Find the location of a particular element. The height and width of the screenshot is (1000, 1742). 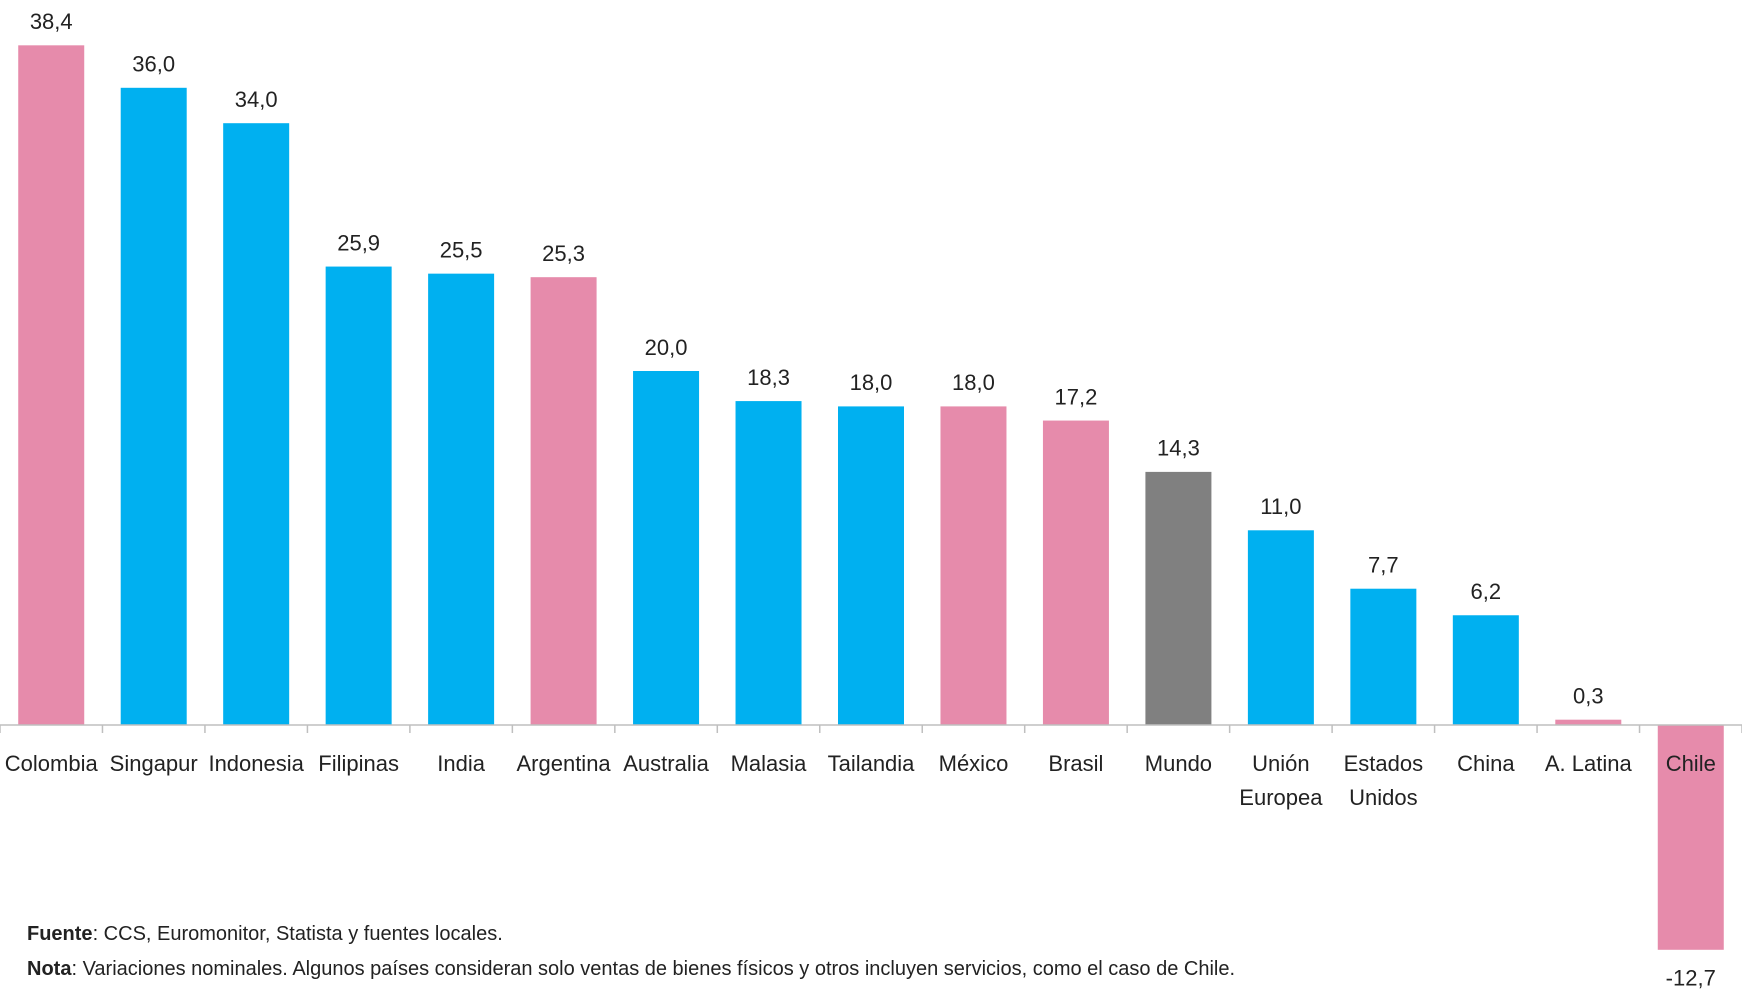

value-label: 18,3 is located at coordinates (768, 377).